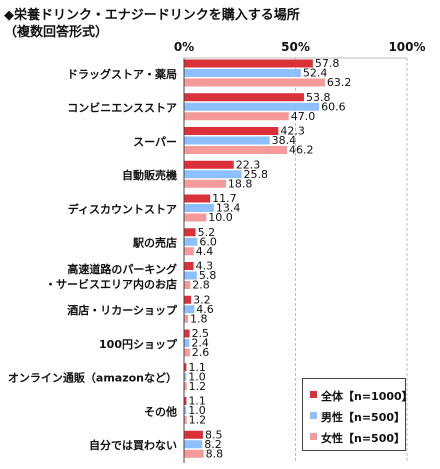  What do you see at coordinates (152, 15) in the screenshot?
I see `chart-title: ◆栄養ドリンク・エナジードリンクを購入する場所` at bounding box center [152, 15].